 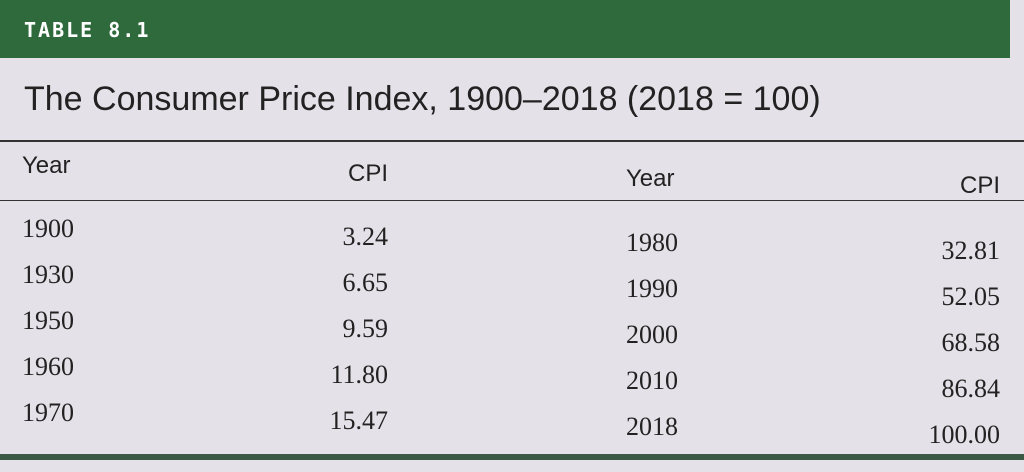 What do you see at coordinates (48, 320) in the screenshot?
I see `year-cell: 1950` at bounding box center [48, 320].